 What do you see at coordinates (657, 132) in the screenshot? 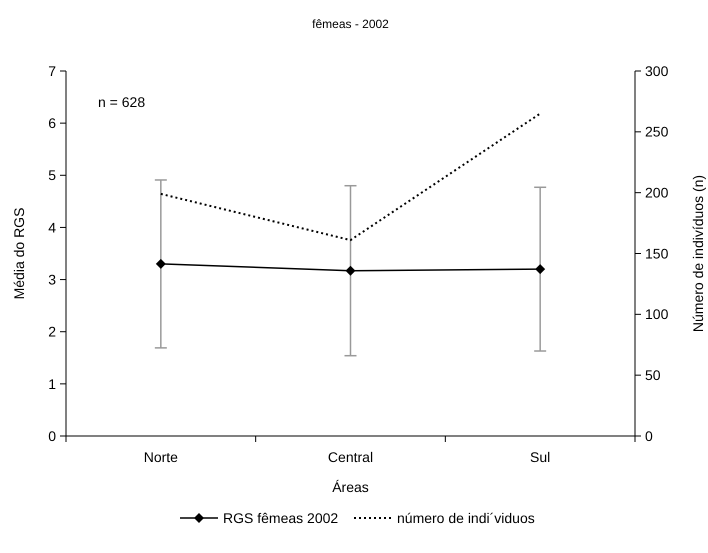
I see `y2-tick-label: 250` at bounding box center [657, 132].